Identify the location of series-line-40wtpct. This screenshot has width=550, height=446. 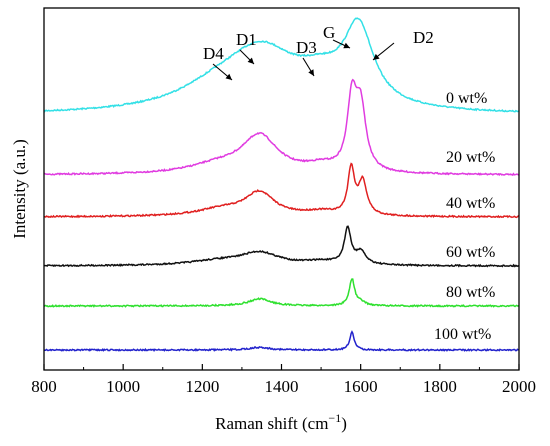
(281, 190).